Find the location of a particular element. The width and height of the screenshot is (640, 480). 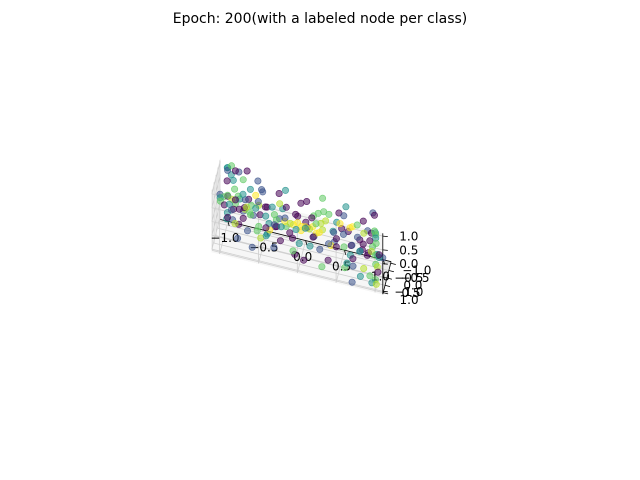

x-tick-label: −0.5 is located at coordinates (263, 248).